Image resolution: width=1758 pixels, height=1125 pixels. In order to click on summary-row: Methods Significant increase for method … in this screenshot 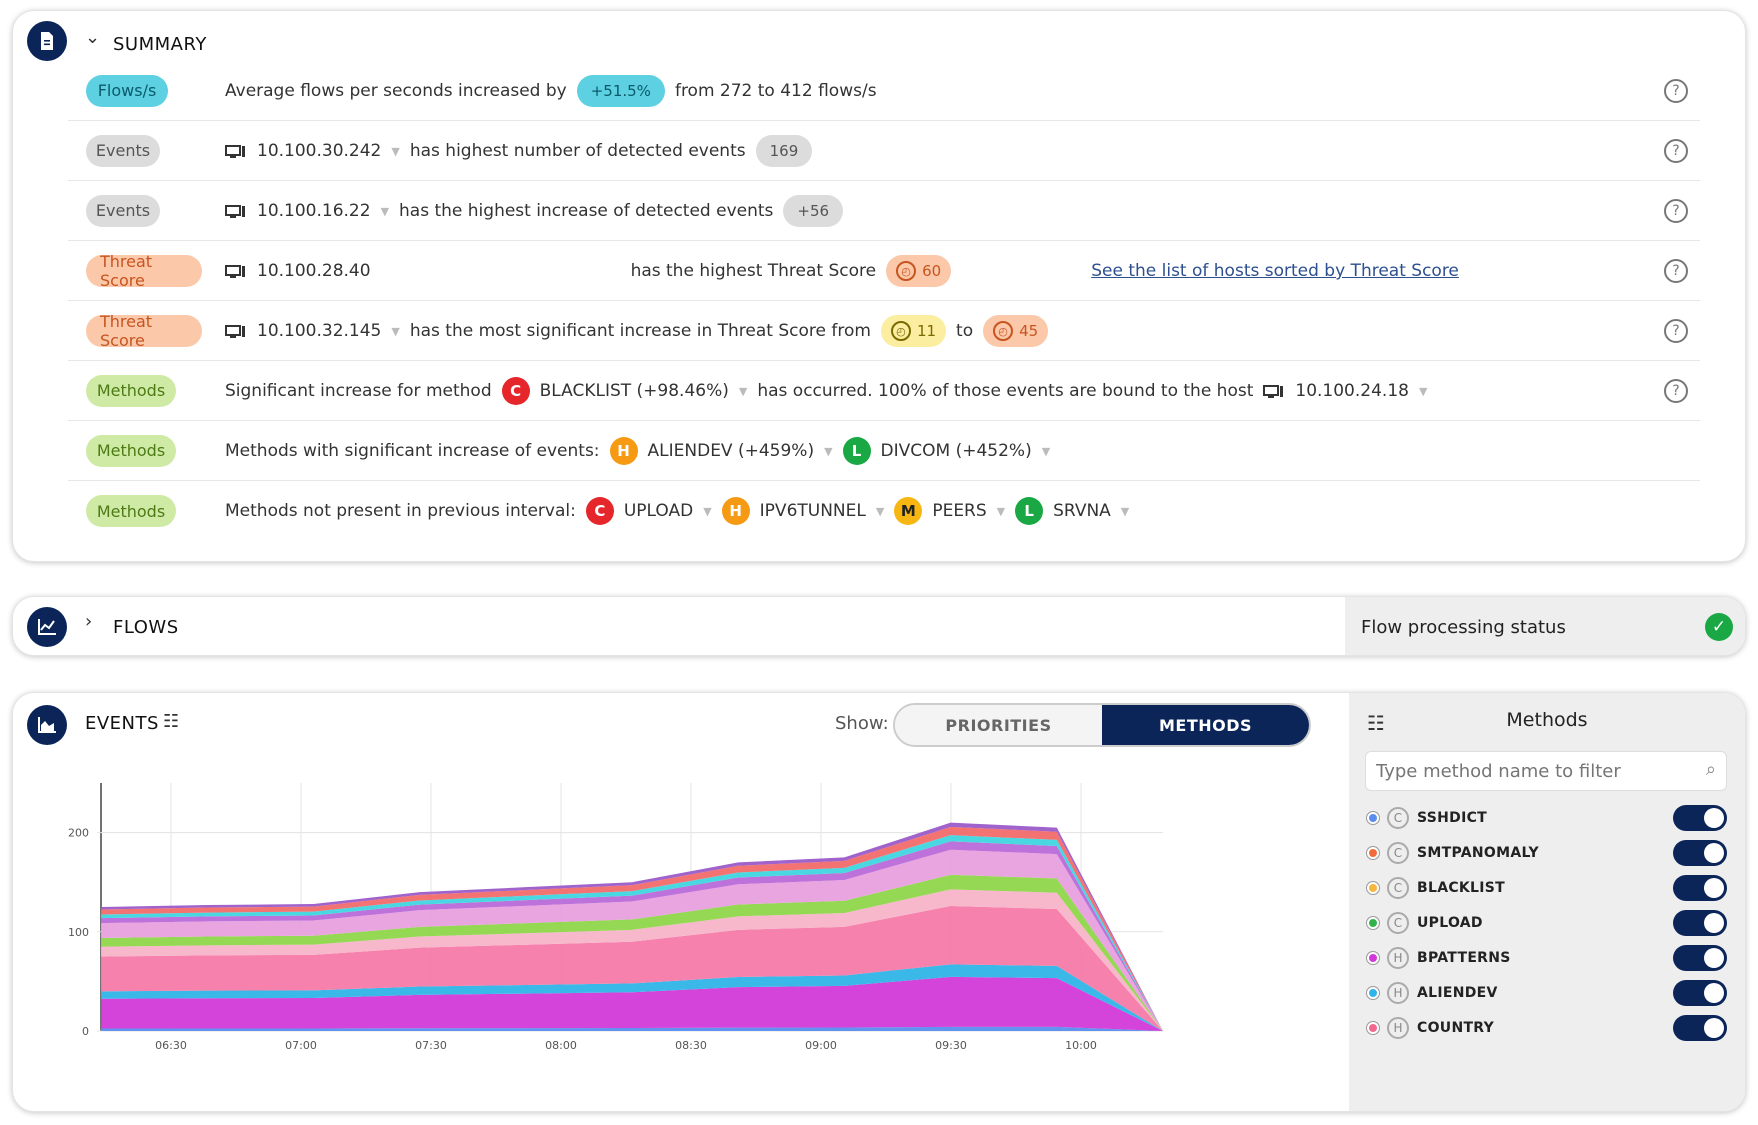, I will do `click(884, 391)`.